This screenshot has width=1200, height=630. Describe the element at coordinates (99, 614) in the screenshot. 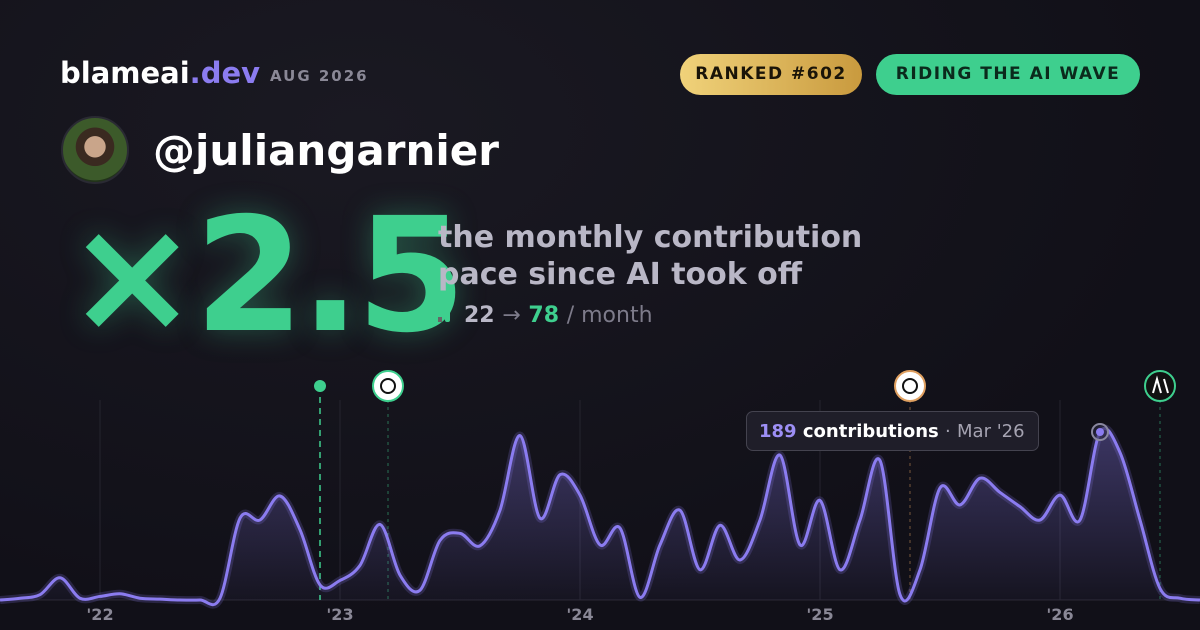

I see `x-tick-label: '22` at that location.